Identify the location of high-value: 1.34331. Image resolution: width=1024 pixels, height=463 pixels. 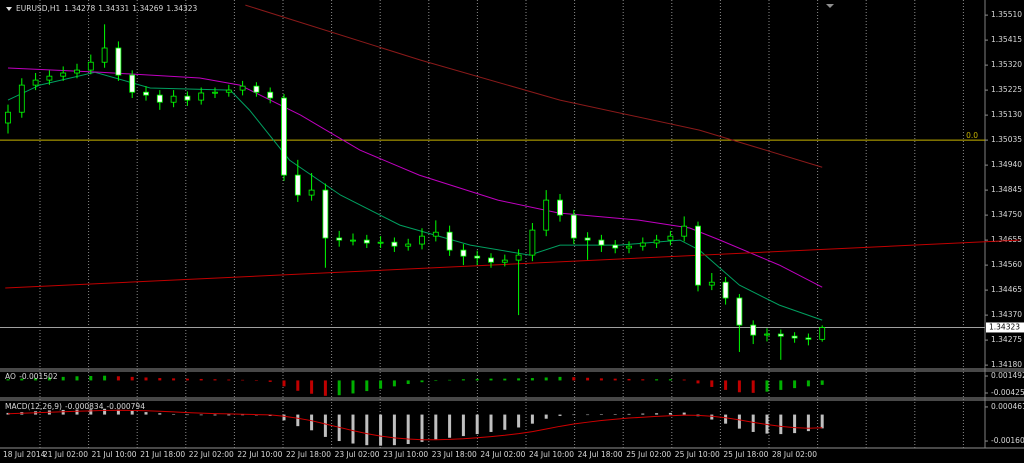
(113, 8).